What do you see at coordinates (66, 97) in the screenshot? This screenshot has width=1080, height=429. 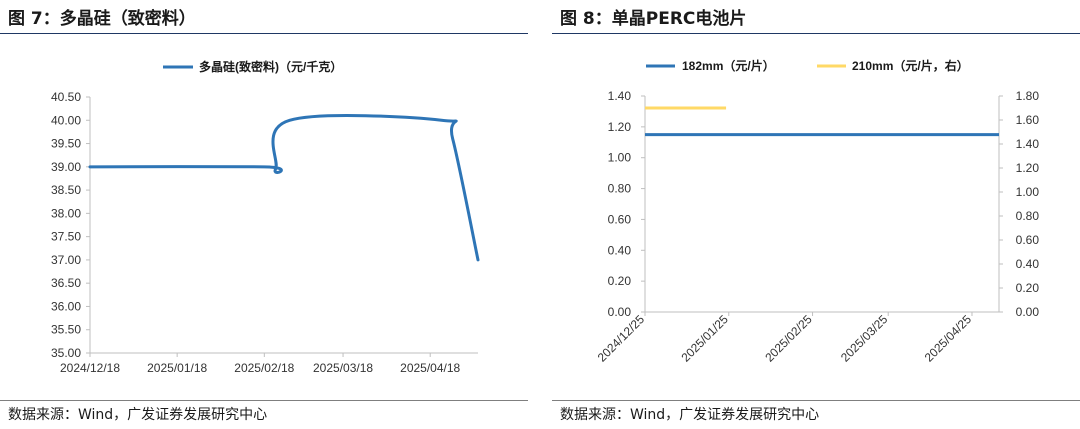 I see `y-tick-label: 40.50` at bounding box center [66, 97].